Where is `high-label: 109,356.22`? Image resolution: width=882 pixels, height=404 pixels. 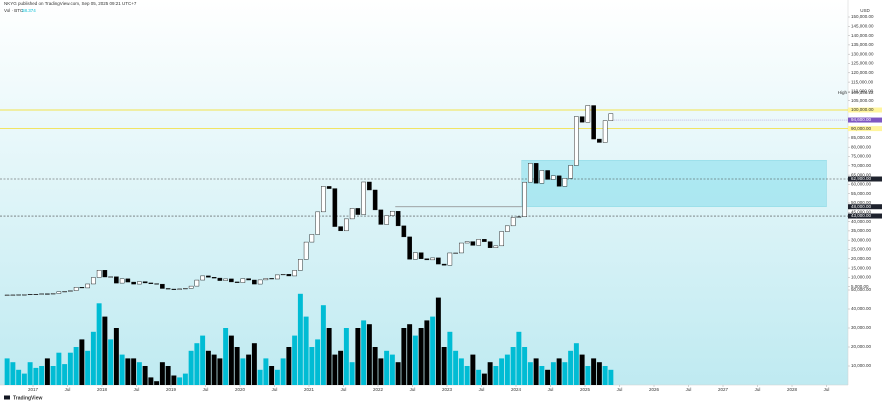
high-label: 109,356.22 is located at coordinates (862, 92).